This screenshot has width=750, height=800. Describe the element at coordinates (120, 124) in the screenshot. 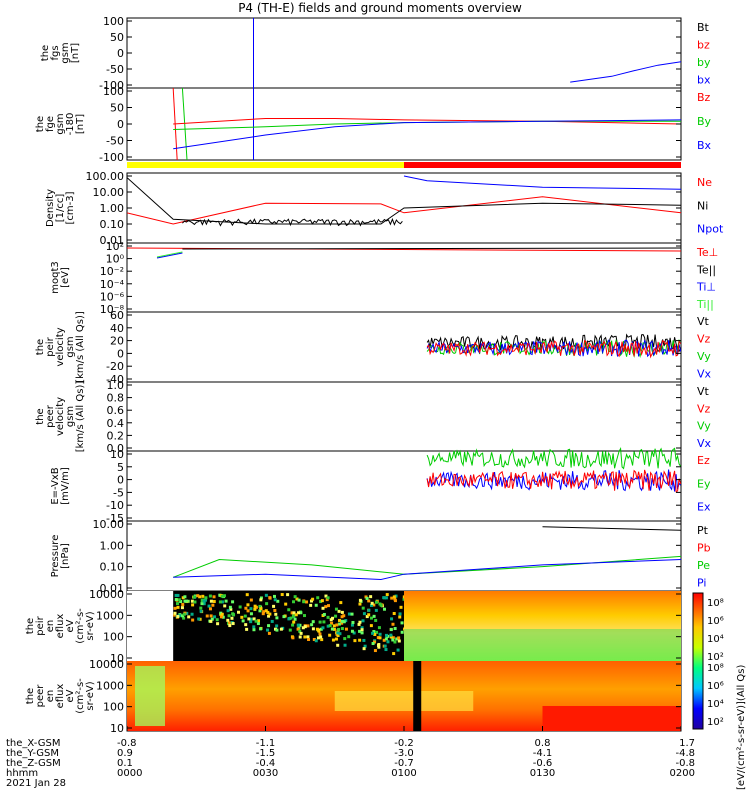

I see `ytick-label-fge: 0` at that location.